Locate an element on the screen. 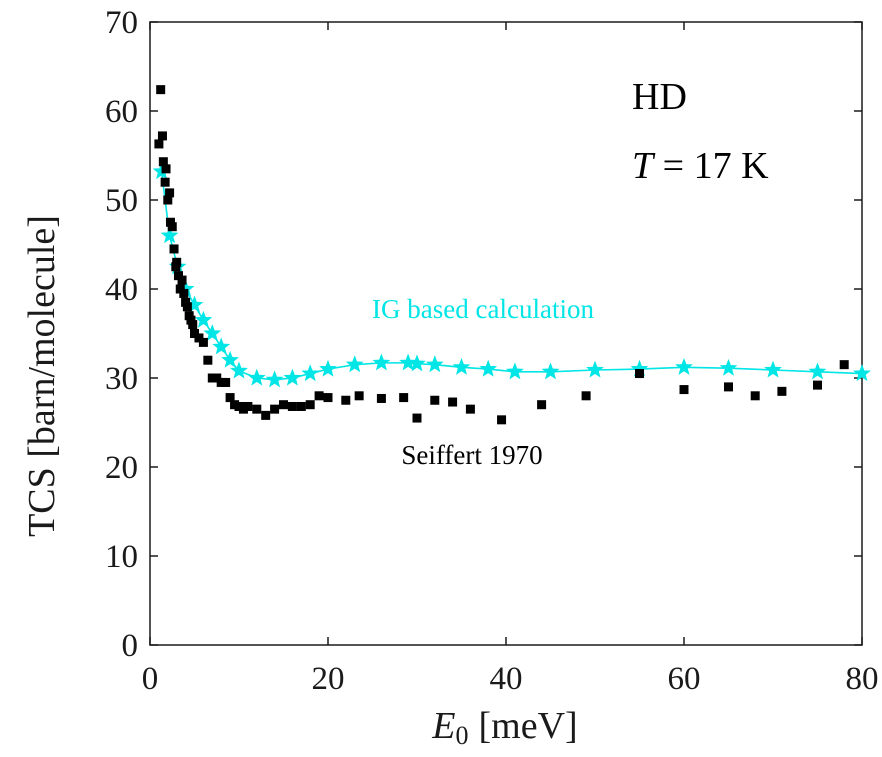 The height and width of the screenshot is (757, 882). x-axis-subscript: 0 is located at coordinates (462, 735).